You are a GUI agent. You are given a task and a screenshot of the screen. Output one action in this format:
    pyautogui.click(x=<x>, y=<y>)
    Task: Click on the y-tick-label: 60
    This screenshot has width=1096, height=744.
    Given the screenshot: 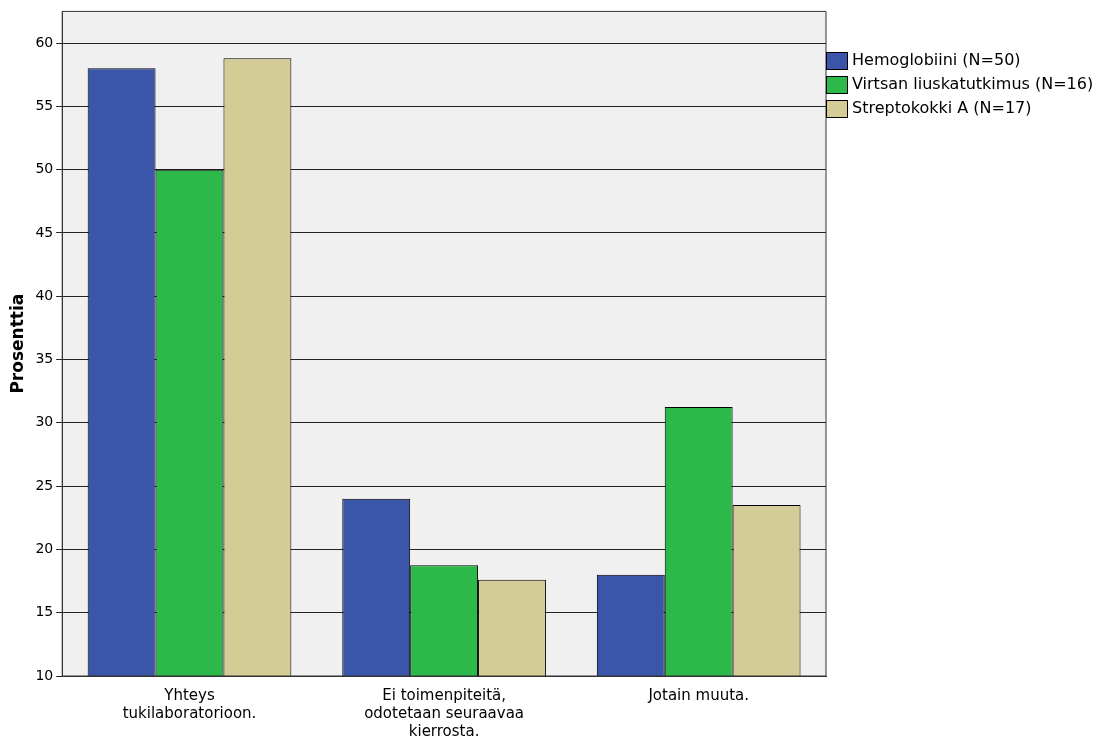 What is the action you would take?
    pyautogui.click(x=44, y=41)
    